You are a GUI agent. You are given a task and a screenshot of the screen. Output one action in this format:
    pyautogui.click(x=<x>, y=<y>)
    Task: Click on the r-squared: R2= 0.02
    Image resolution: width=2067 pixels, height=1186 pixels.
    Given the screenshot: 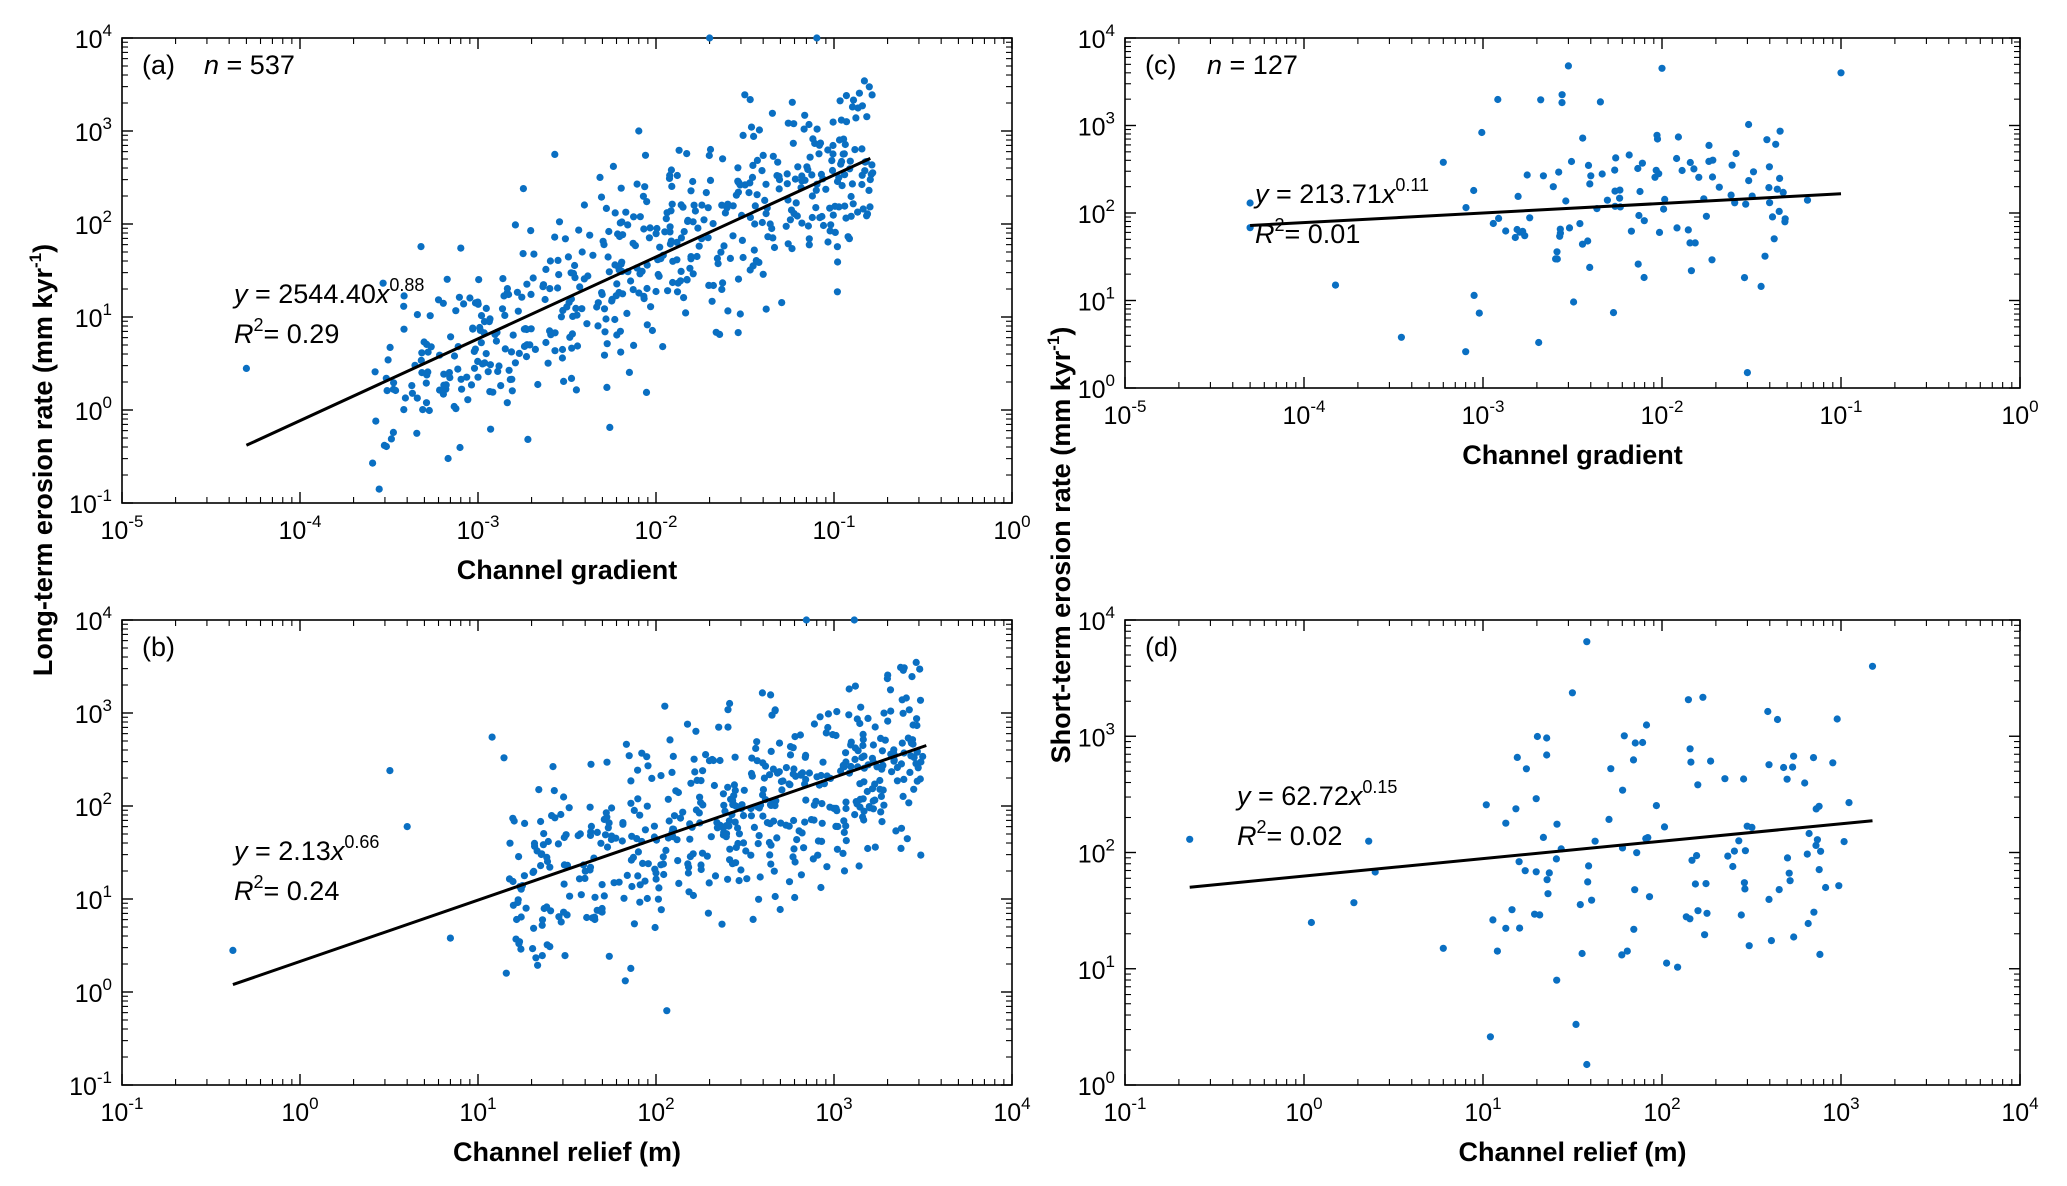 What is the action you would take?
    pyautogui.click(x=1289, y=834)
    